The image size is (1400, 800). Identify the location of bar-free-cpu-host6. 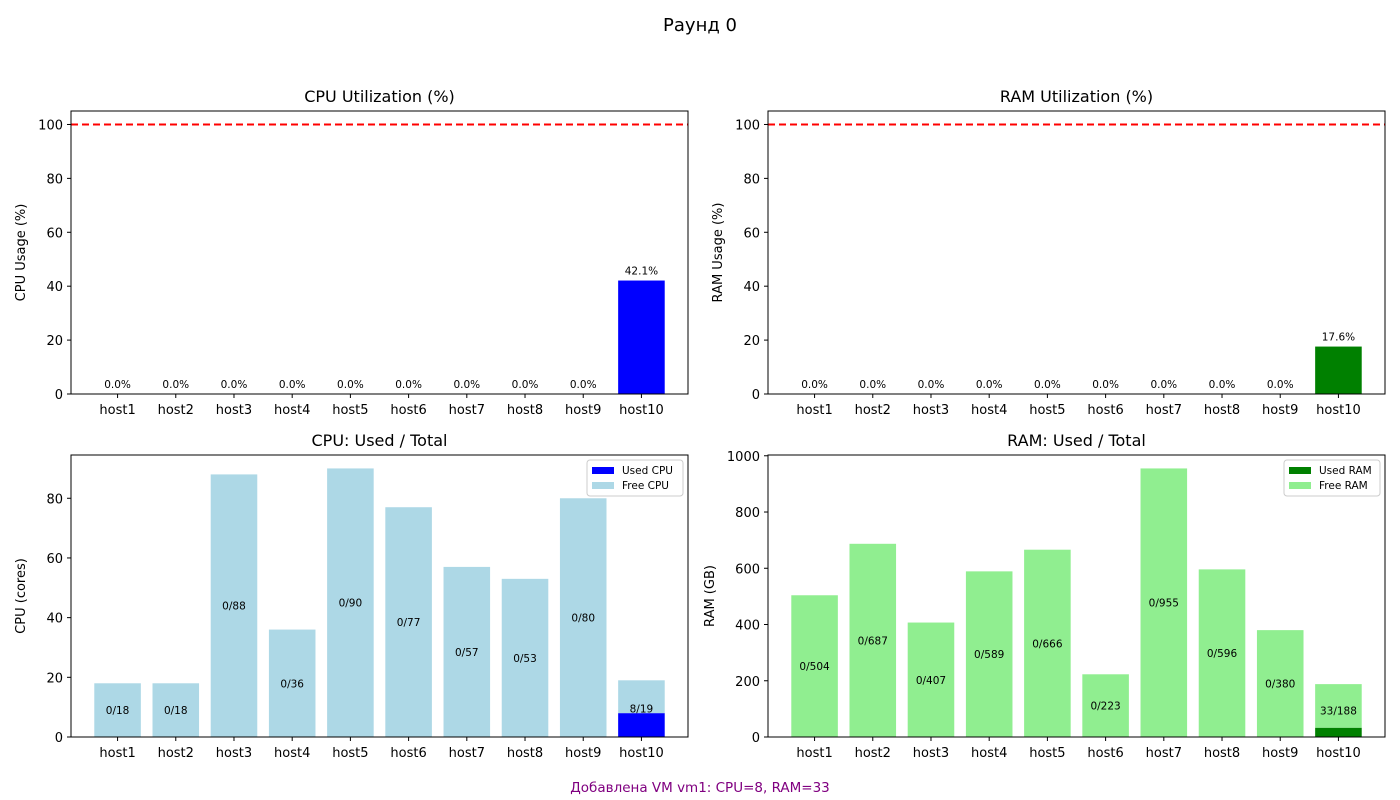
(408, 622).